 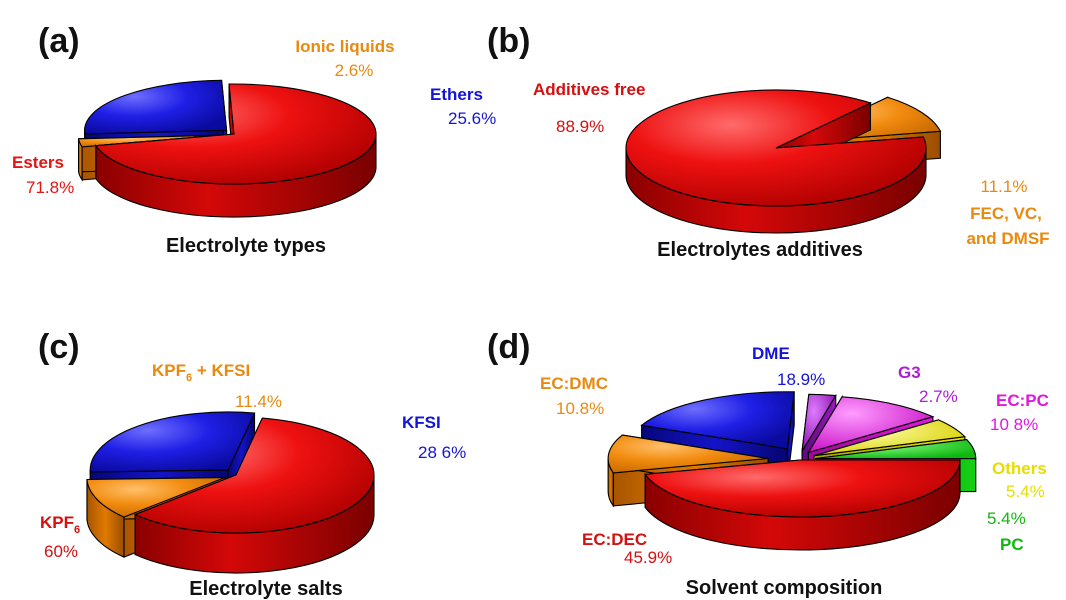 I want to click on label-additives-free-name: Additives free, so click(x=589, y=89).